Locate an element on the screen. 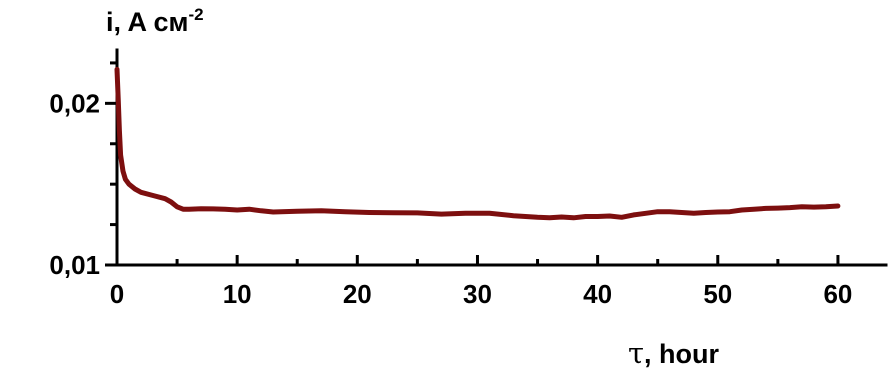  x-tick-label: 0 is located at coordinates (117, 294).